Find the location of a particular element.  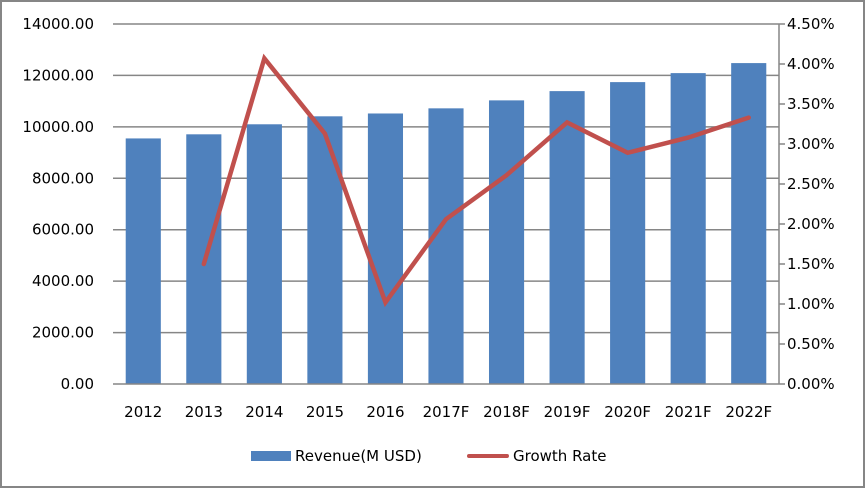

left-tick-label: 0.00 is located at coordinates (77, 384).